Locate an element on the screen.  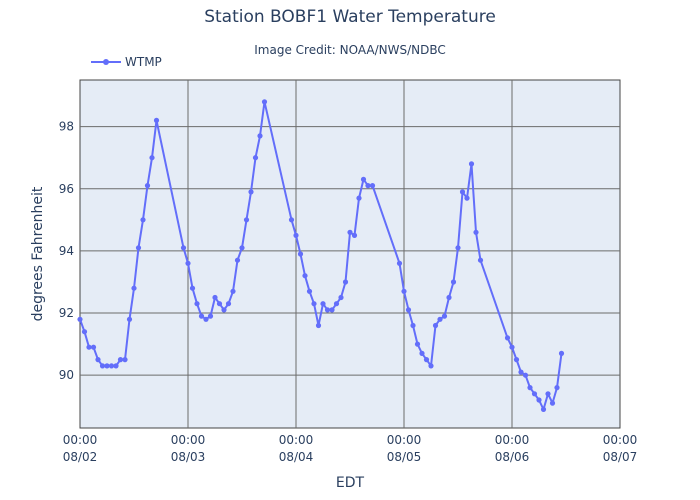
y-tick-label: 96 is located at coordinates (66, 189).